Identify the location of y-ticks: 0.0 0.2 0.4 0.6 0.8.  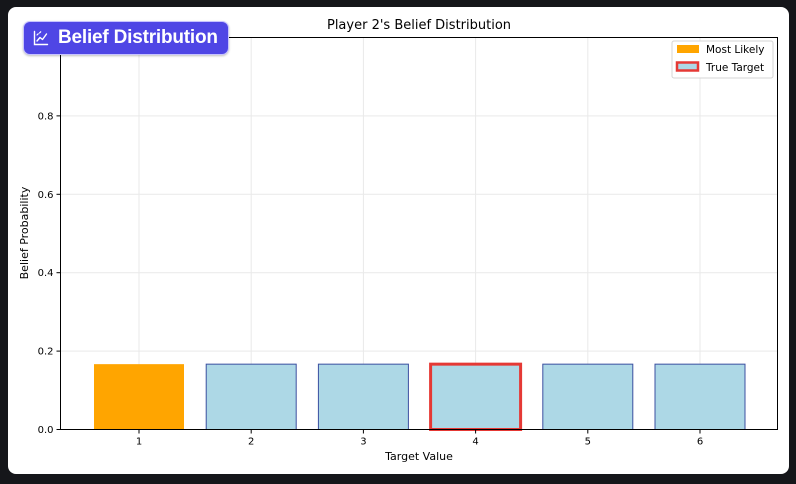
(49, 273).